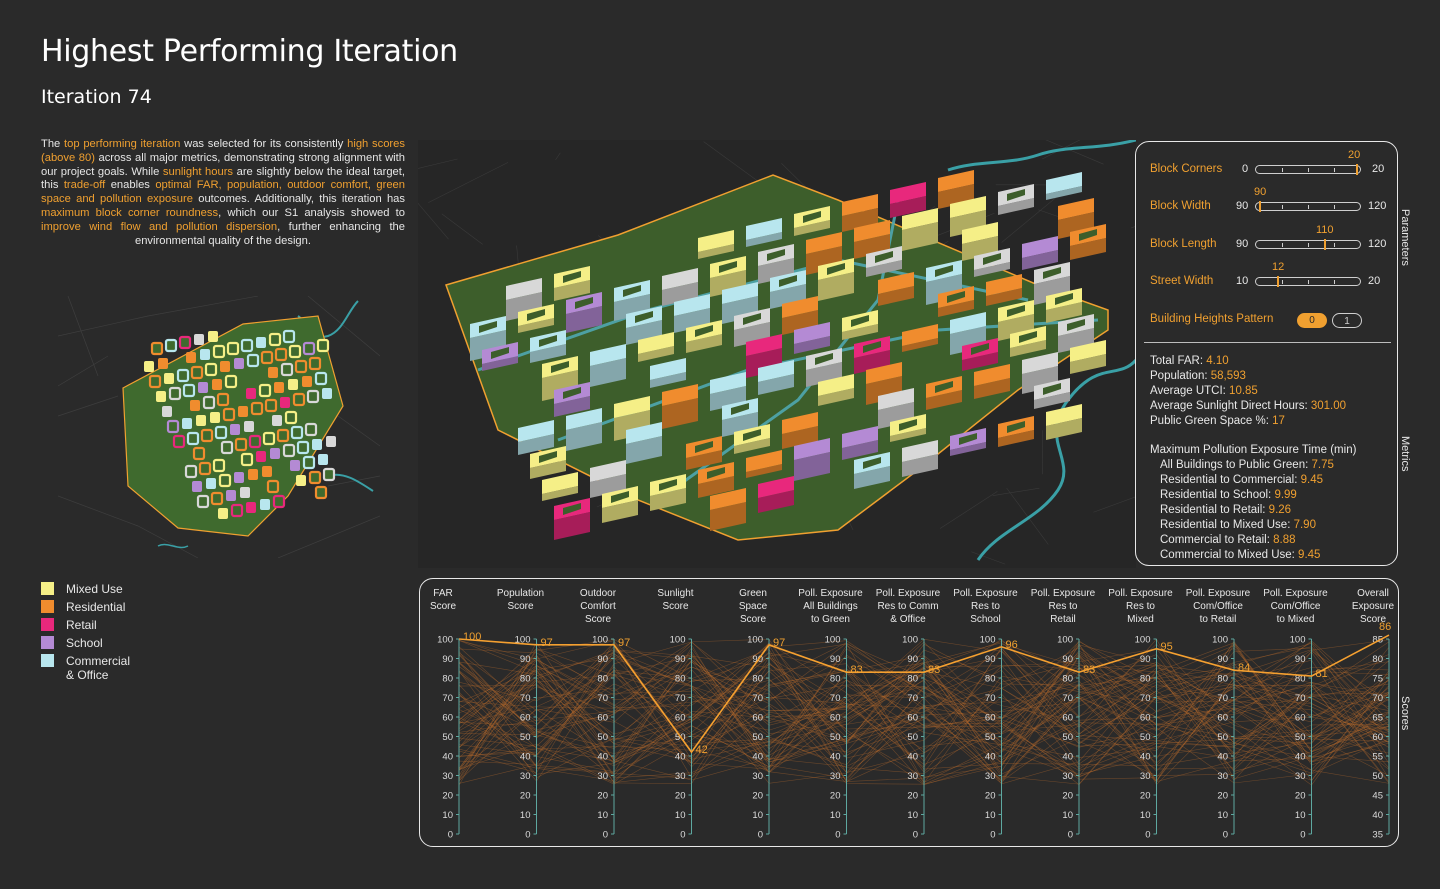 This screenshot has width=1440, height=889. I want to click on legend-swatch, so click(47, 660).